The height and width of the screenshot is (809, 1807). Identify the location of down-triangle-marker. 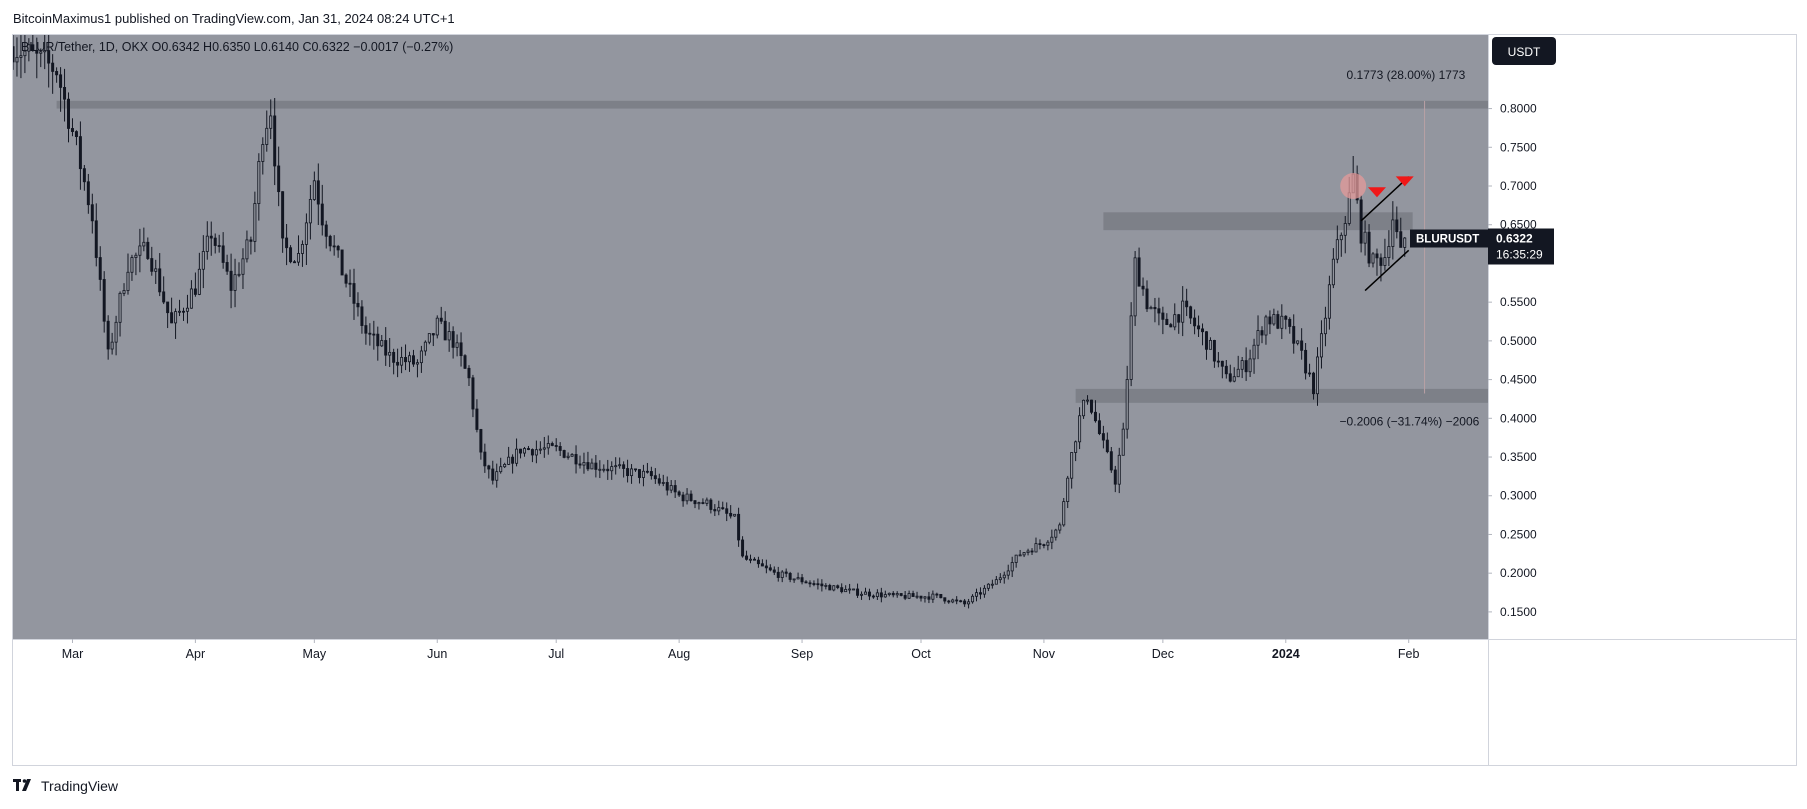
(1404, 181).